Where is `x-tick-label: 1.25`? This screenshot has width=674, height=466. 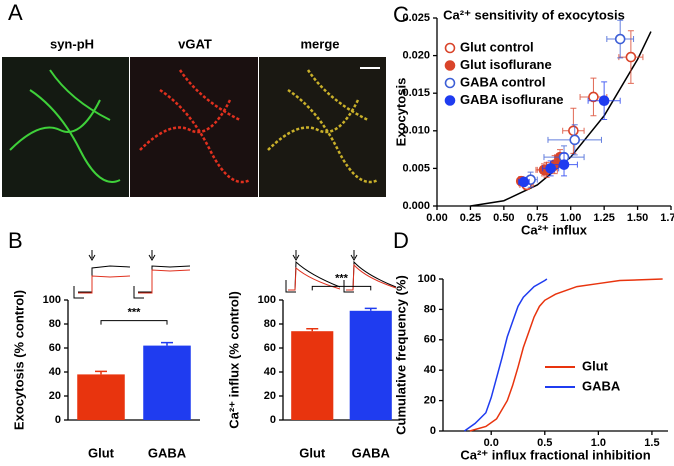 x-tick-label: 1.25 is located at coordinates (603, 218).